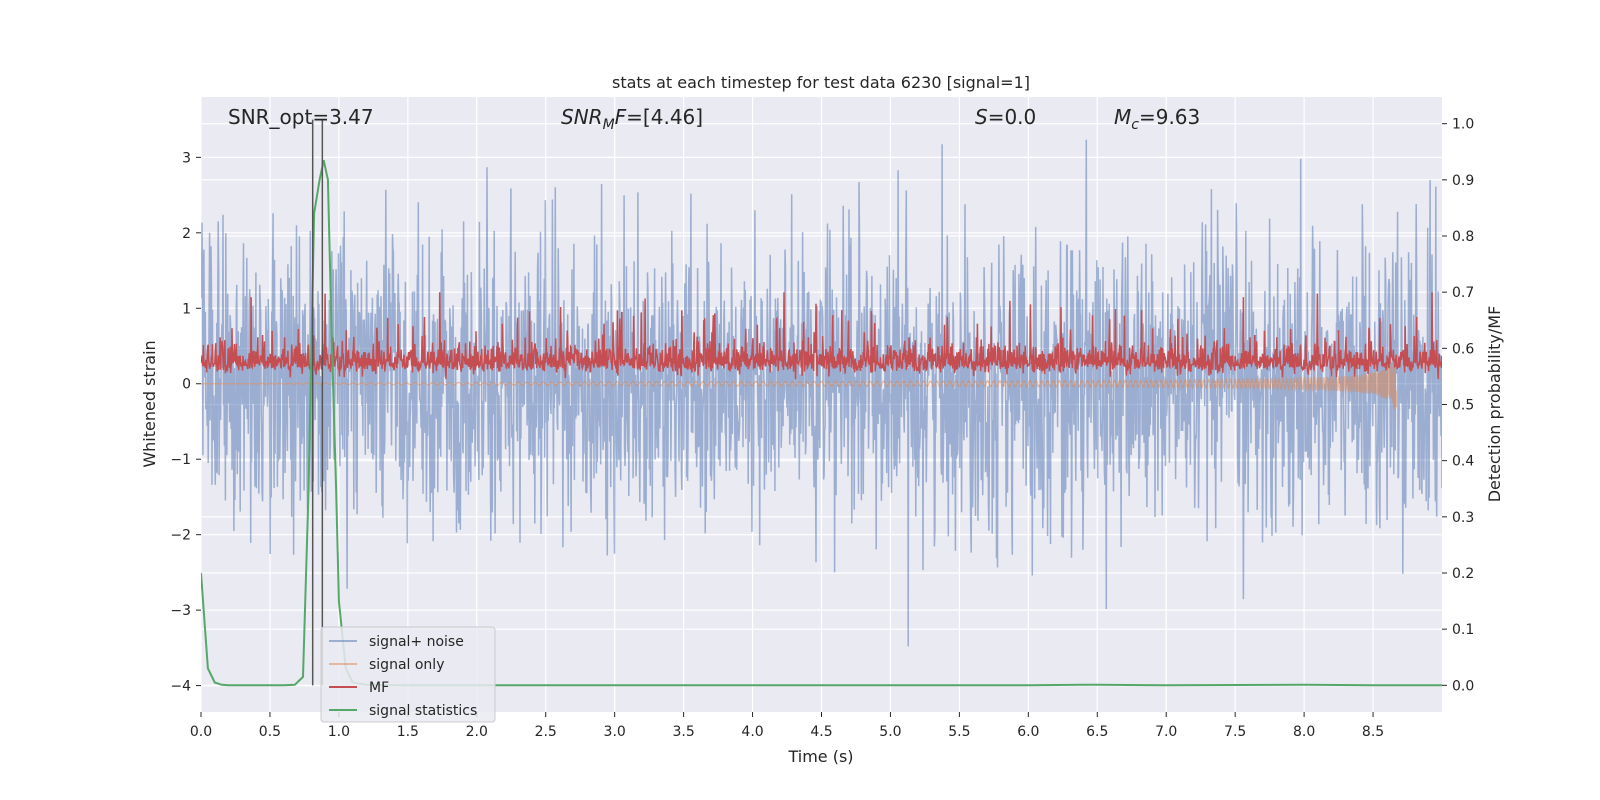  Describe the element at coordinates (180, 536) in the screenshot. I see `y-tick-label: −2` at that location.